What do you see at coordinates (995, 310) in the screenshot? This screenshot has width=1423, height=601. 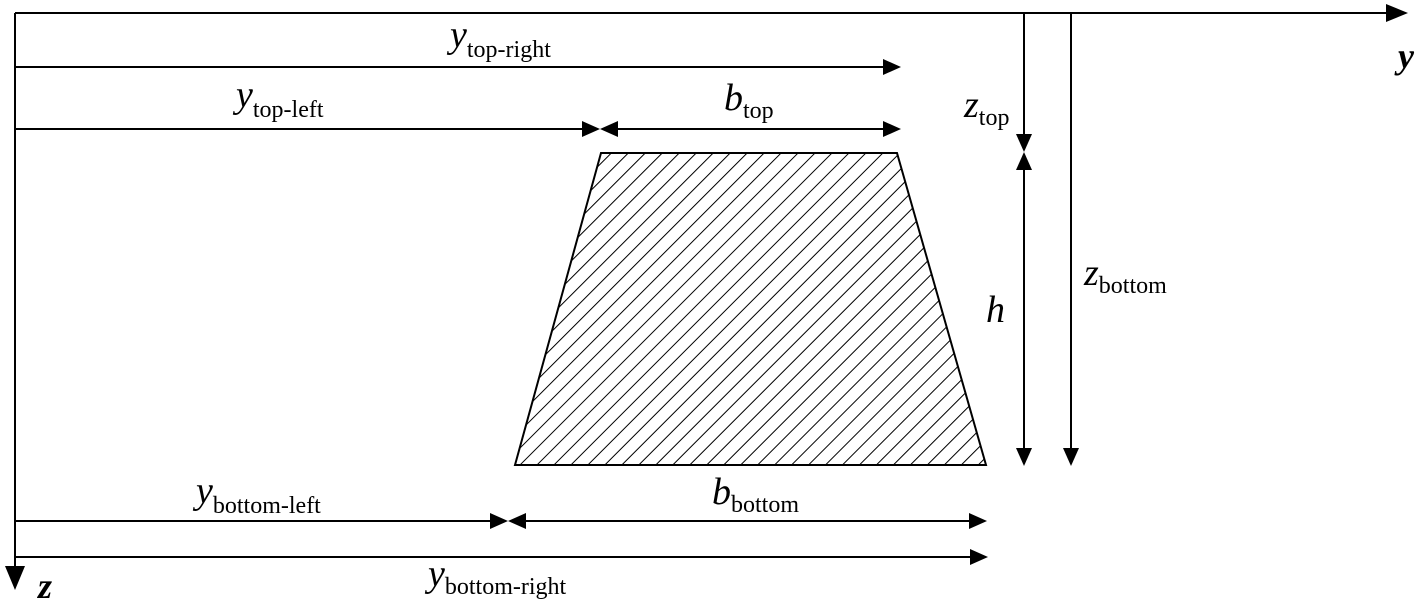 I see `h-label: h` at bounding box center [995, 310].